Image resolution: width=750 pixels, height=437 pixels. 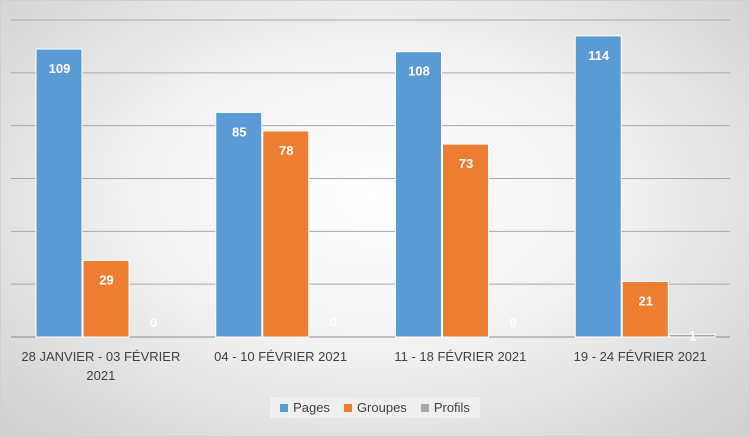 What do you see at coordinates (100, 375) in the screenshot?
I see `category-label: 2021` at bounding box center [100, 375].